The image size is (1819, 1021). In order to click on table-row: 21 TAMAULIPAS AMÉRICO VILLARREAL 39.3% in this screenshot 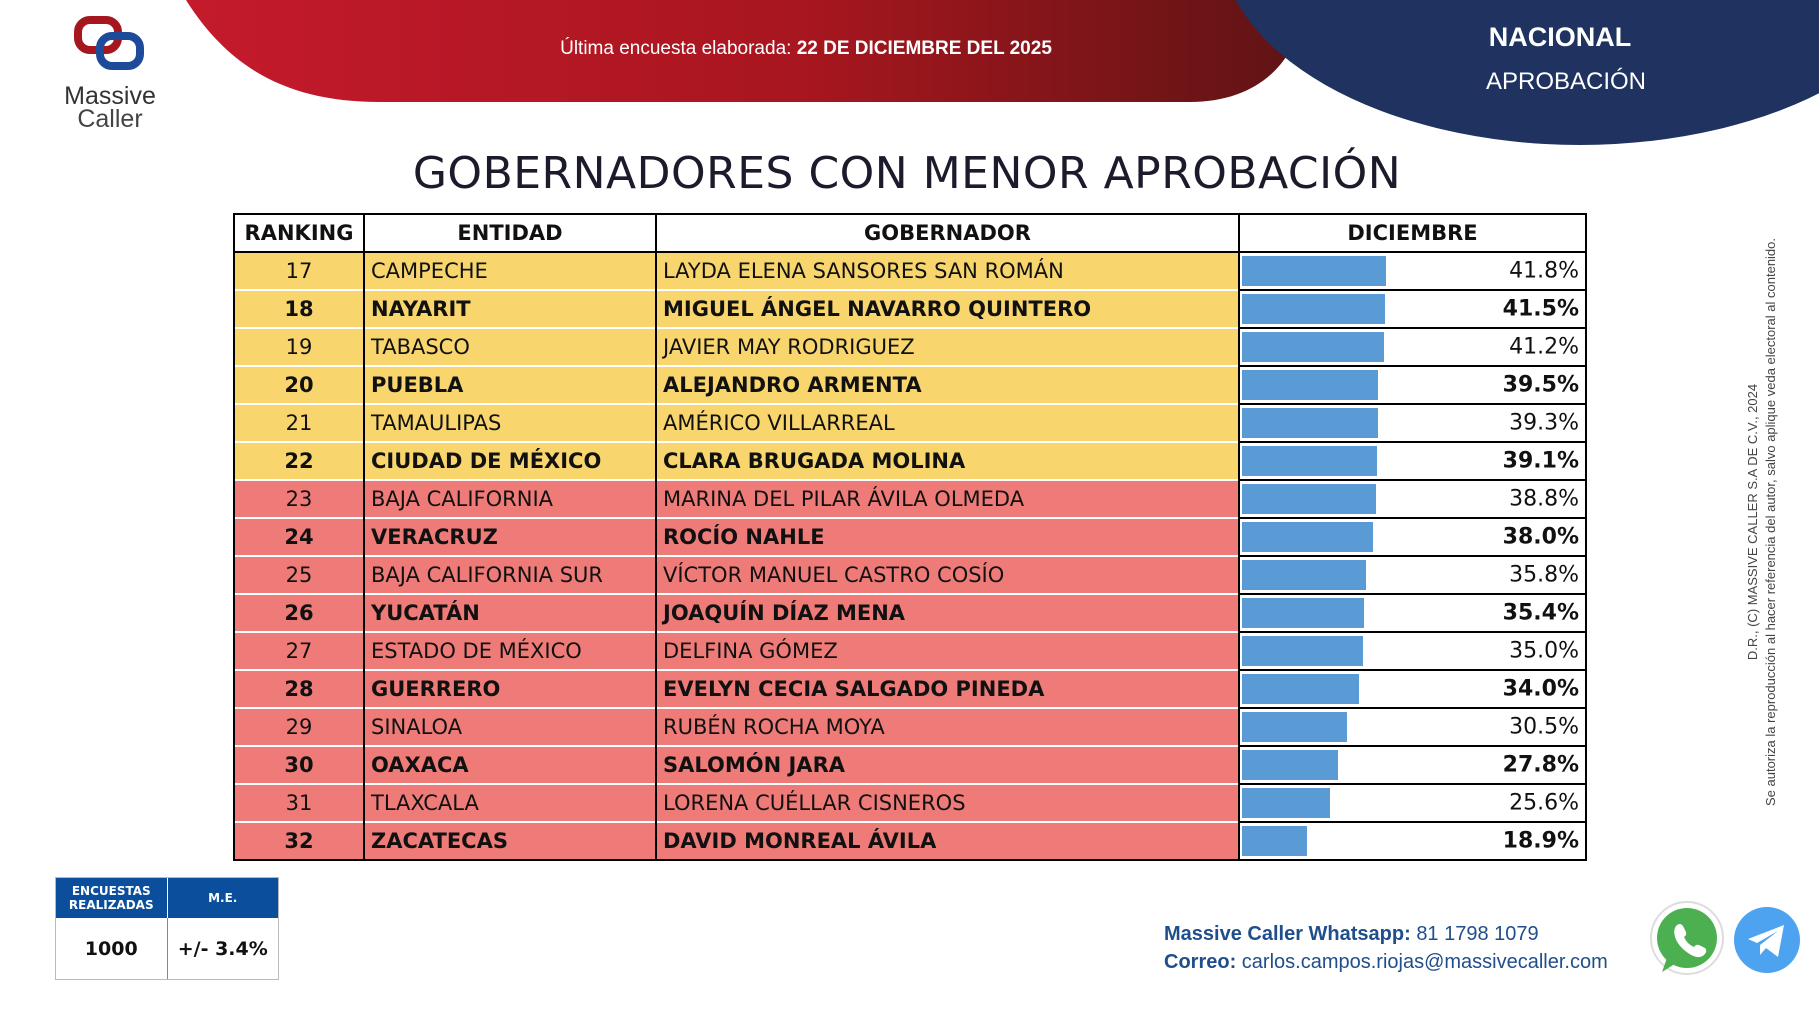, I will do `click(909, 422)`.